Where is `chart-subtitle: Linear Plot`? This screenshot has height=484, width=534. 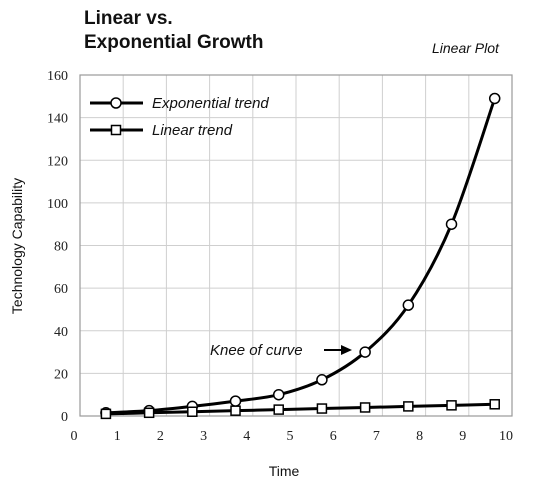
chart-subtitle: Linear Plot is located at coordinates (466, 48).